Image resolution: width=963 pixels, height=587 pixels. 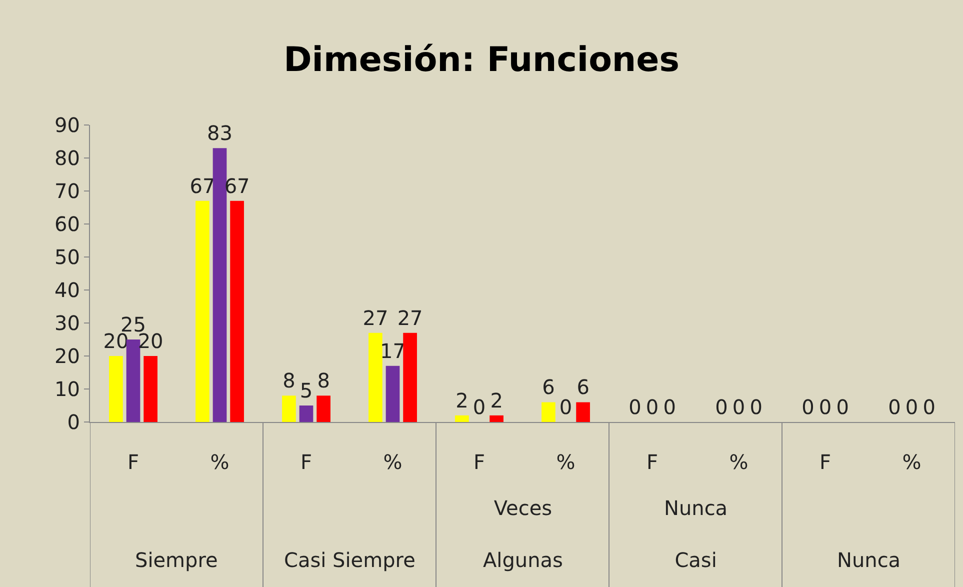 I want to click on chart-title: Dimesión: Funciones, so click(x=482, y=60).